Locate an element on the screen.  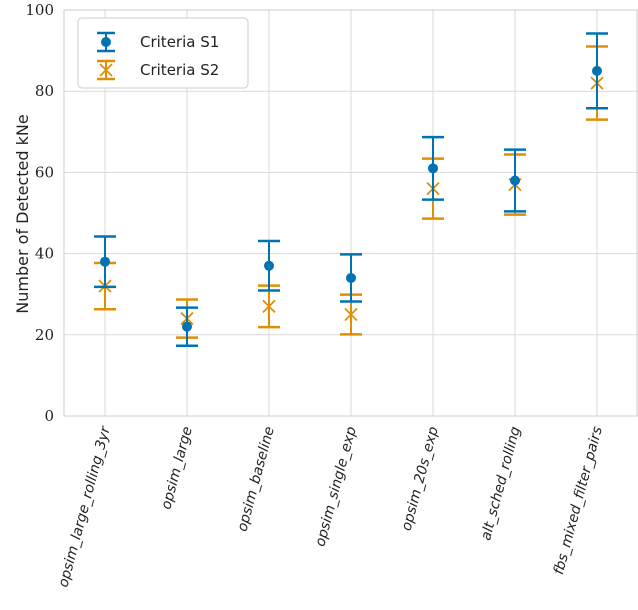
y-tick-label: 0 is located at coordinates (49, 416).